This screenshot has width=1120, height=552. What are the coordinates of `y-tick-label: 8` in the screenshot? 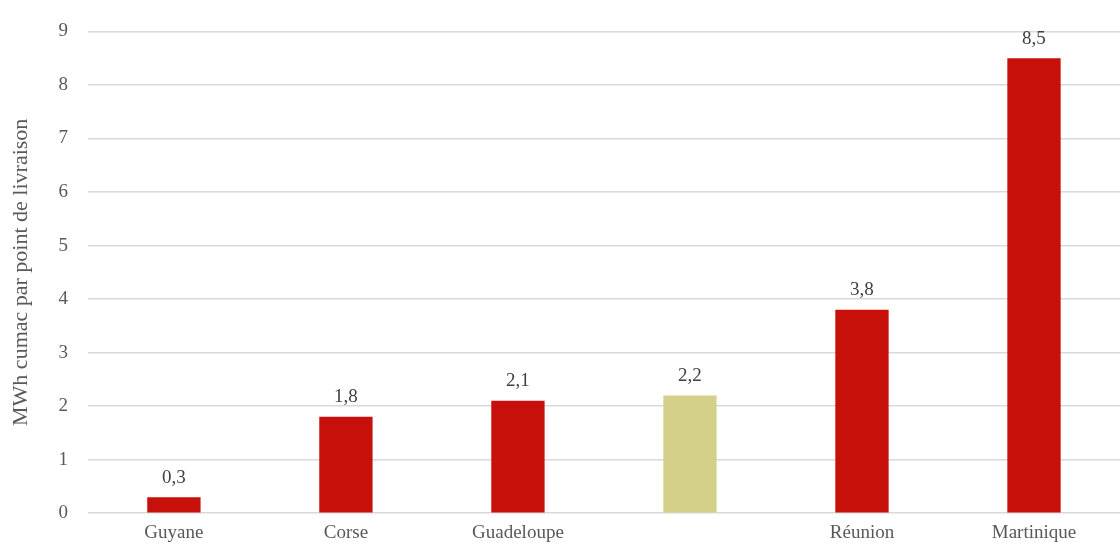 It's located at (63, 83).